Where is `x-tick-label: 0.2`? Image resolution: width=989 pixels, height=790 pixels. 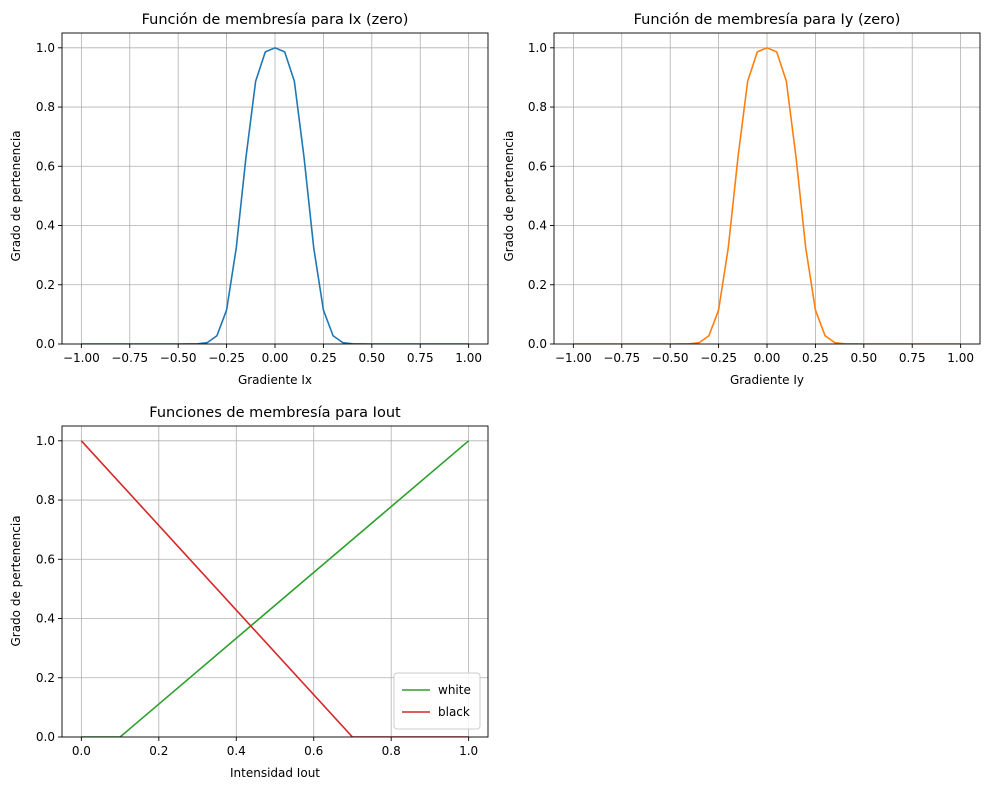 x-tick-label: 0.2 is located at coordinates (158, 751).